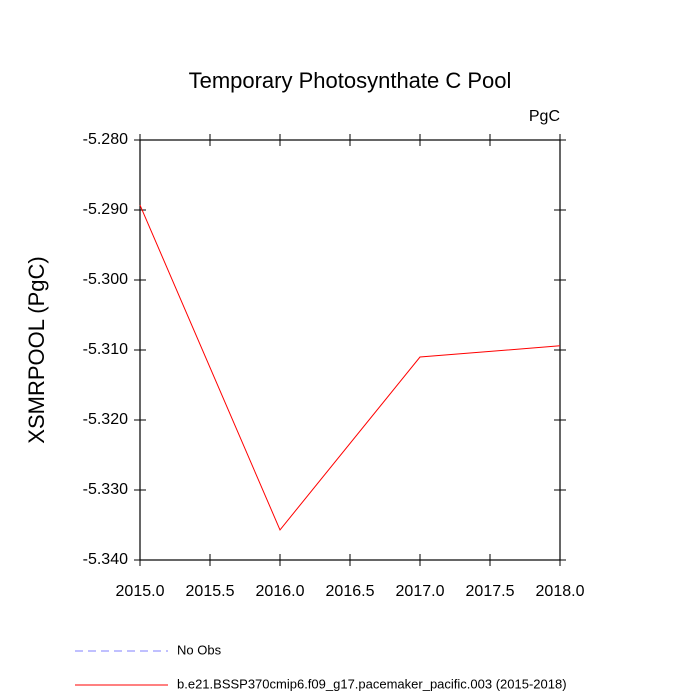 The width and height of the screenshot is (700, 700). Describe the element at coordinates (105, 279) in the screenshot. I see `y-tick-label: -5.300` at that location.